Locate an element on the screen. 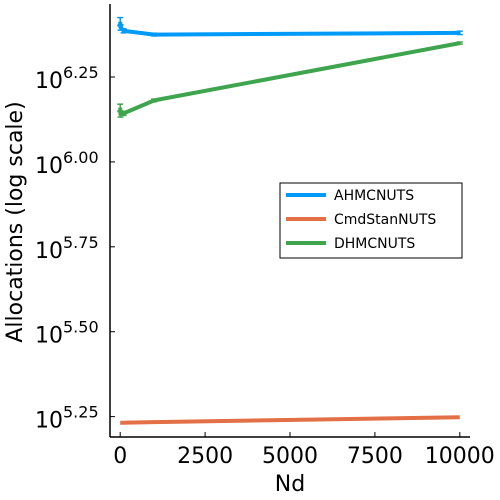  series-line-ahmcnuts is located at coordinates (289, 29).